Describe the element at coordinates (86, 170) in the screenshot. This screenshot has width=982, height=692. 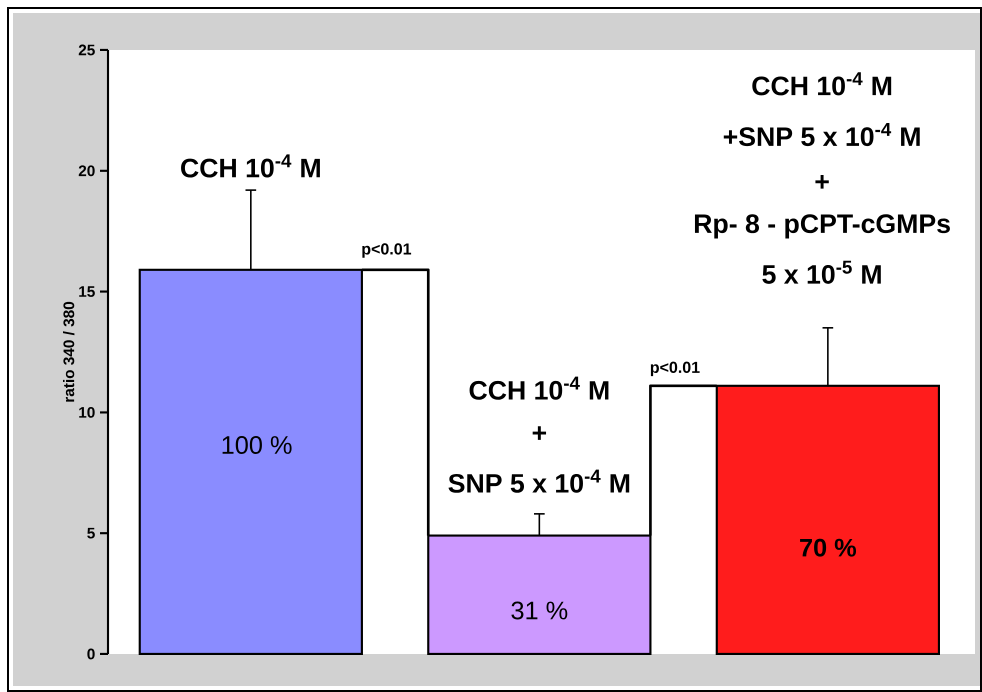
I see `y-tick-label: 20` at that location.